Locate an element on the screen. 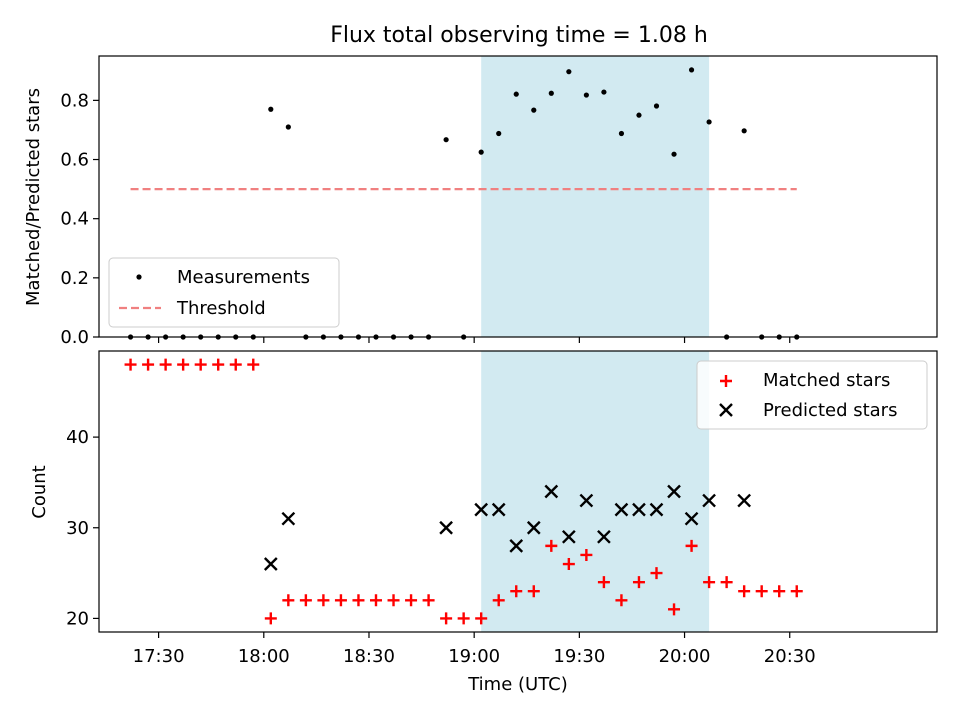 The image size is (960, 720). count-x-ticks: 17:30 18:00 18:30 19:00 19:30 20:00 20:30 is located at coordinates (474, 649).